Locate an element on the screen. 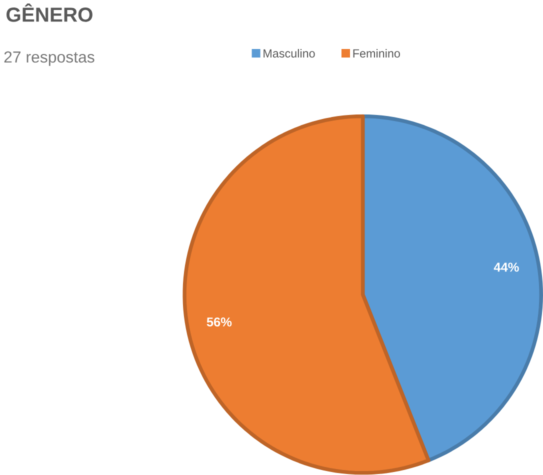 This screenshot has width=543, height=475. text: 27 respostas is located at coordinates (49, 59).